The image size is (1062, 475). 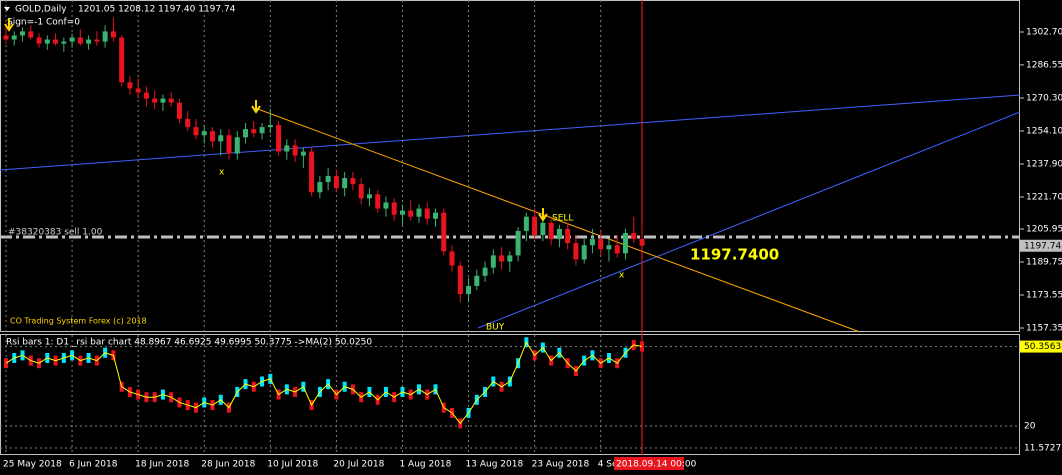 What do you see at coordinates (562, 219) in the screenshot?
I see `sell-label: SELL` at bounding box center [562, 219].